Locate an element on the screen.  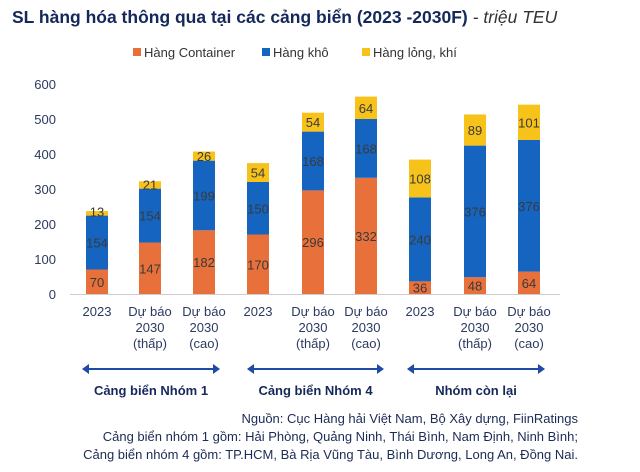
legend-label: Hàng Container is located at coordinates (190, 52).